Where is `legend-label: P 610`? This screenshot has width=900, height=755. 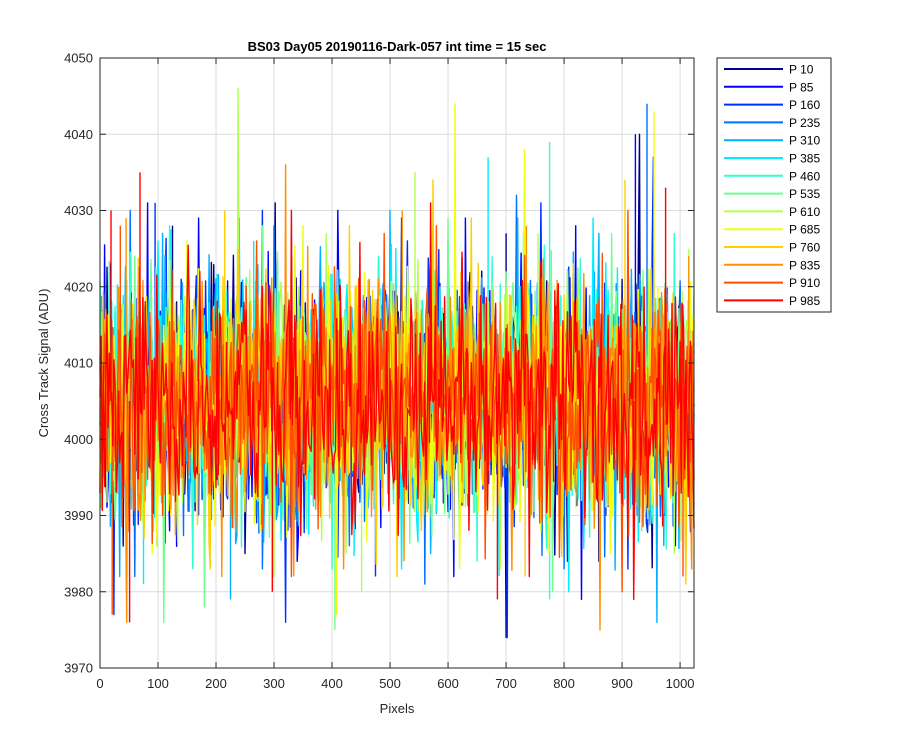 legend-label: P 610 is located at coordinates (804, 212).